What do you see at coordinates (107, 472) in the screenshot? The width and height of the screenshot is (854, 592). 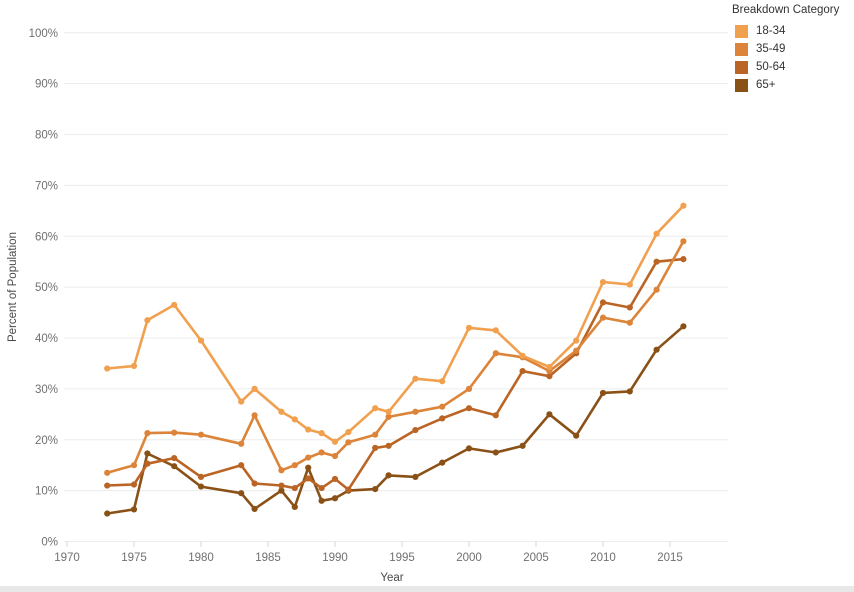 I see `point-35-49-1973` at bounding box center [107, 472].